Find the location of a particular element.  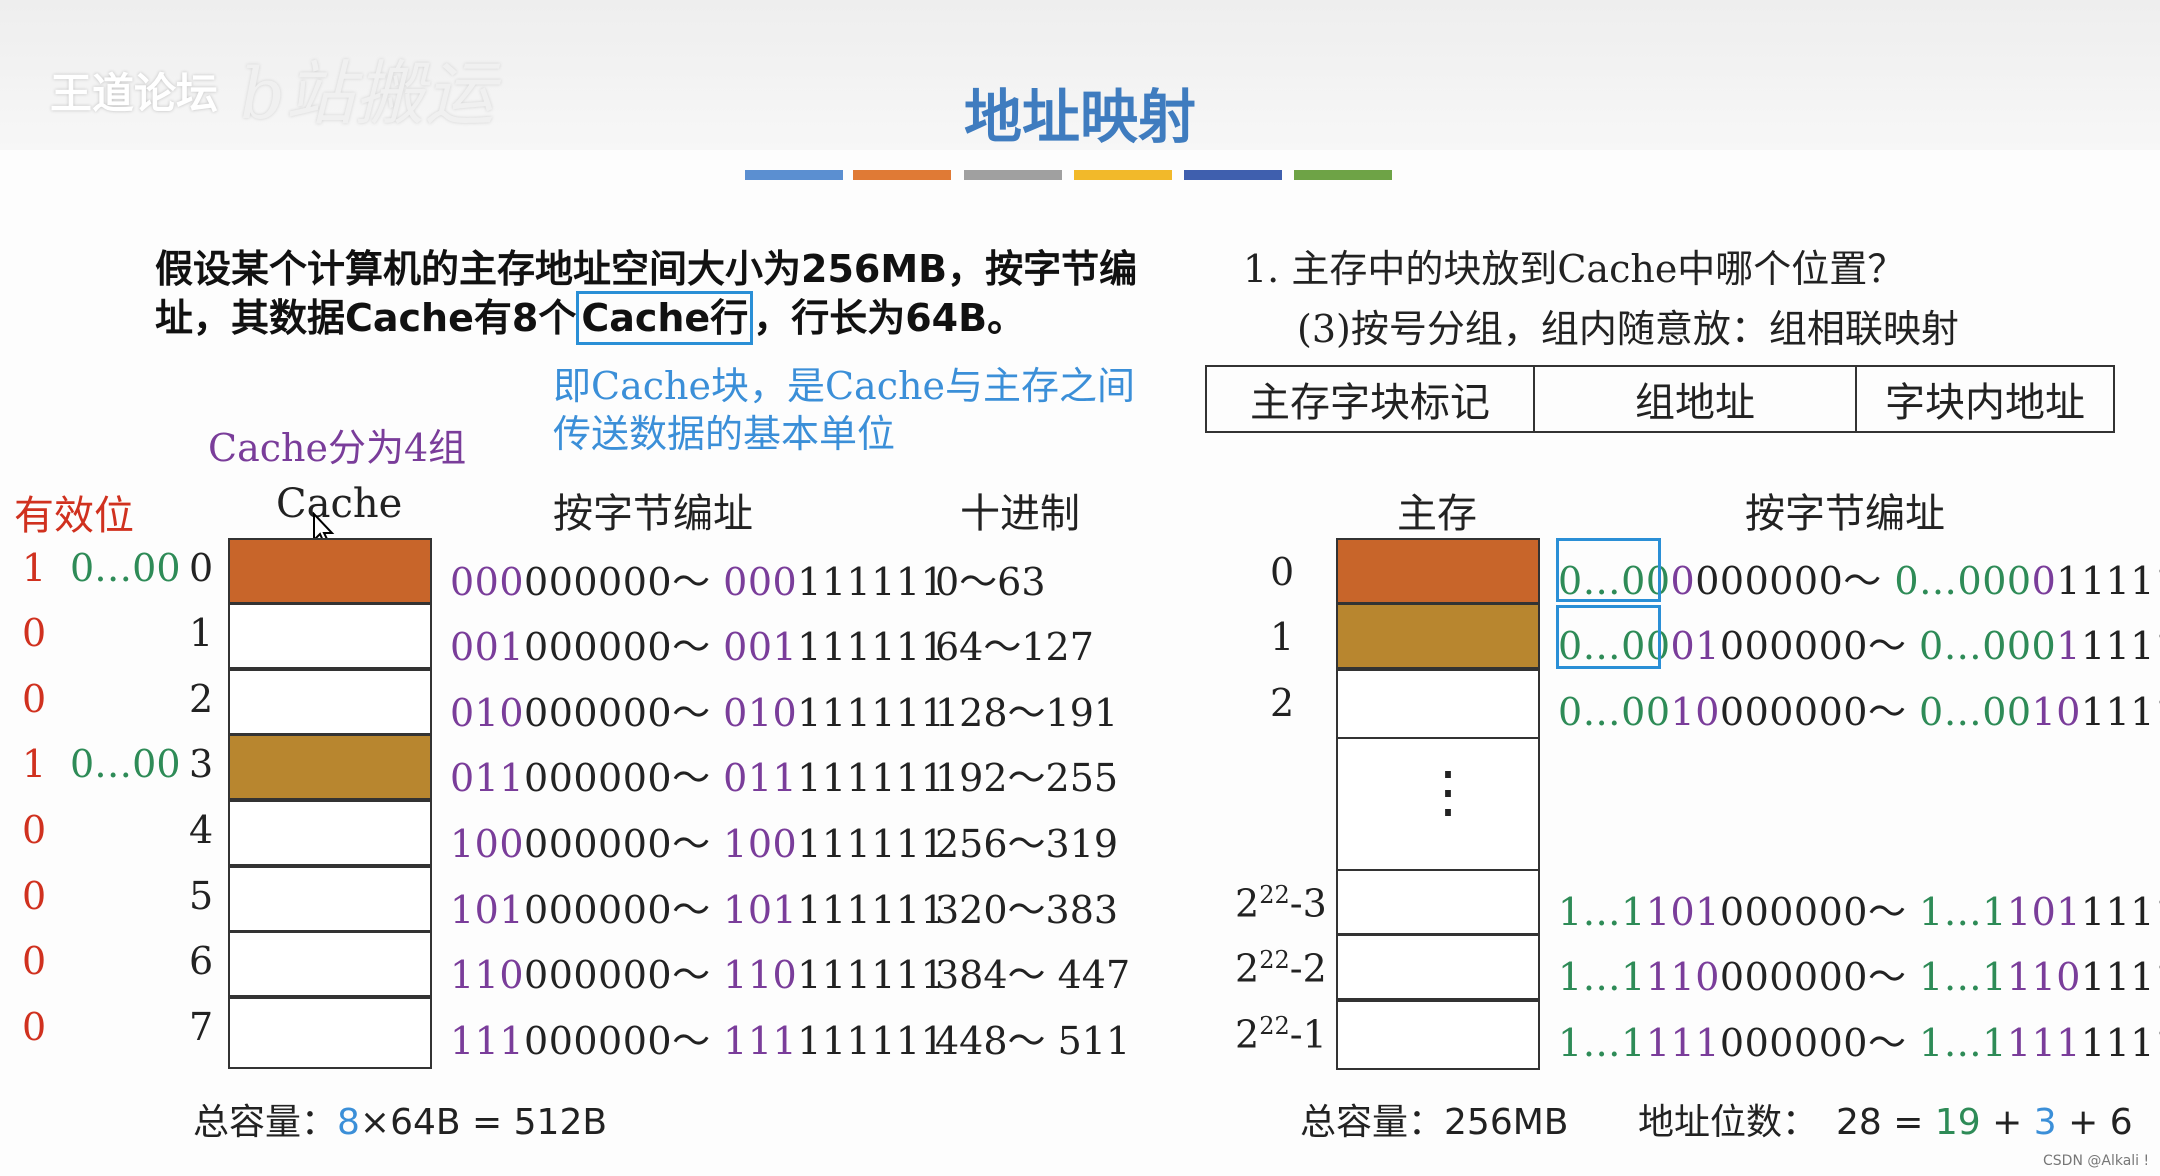

memory-address-range: 0…0001000000～ 0…0001111111 is located at coordinates (1859, 642).